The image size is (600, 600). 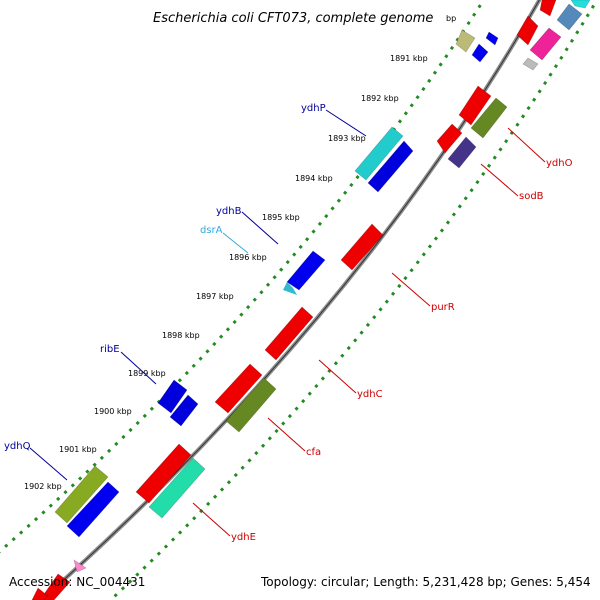 What do you see at coordinates (93, 509) in the screenshot?
I see `feature-blue-ydhQ` at bounding box center [93, 509].